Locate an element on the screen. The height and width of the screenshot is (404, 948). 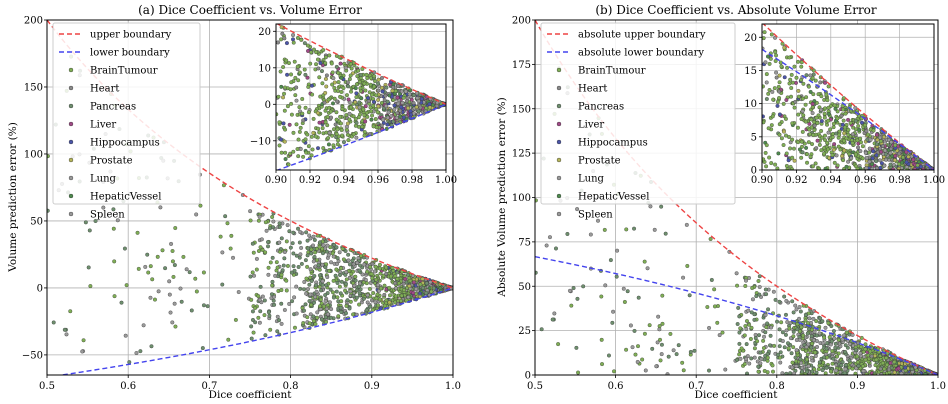
inset-x-tick-label: 0.96 is located at coordinates (378, 180).